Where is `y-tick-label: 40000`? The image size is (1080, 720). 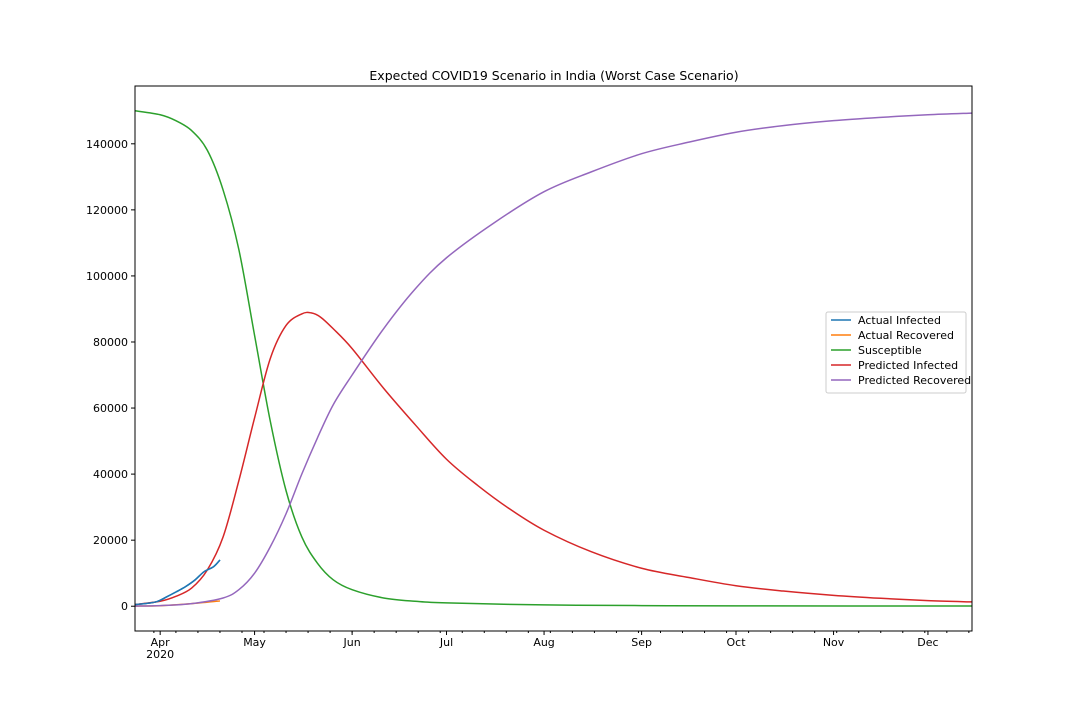
y-tick-label: 40000 is located at coordinates (110, 474).